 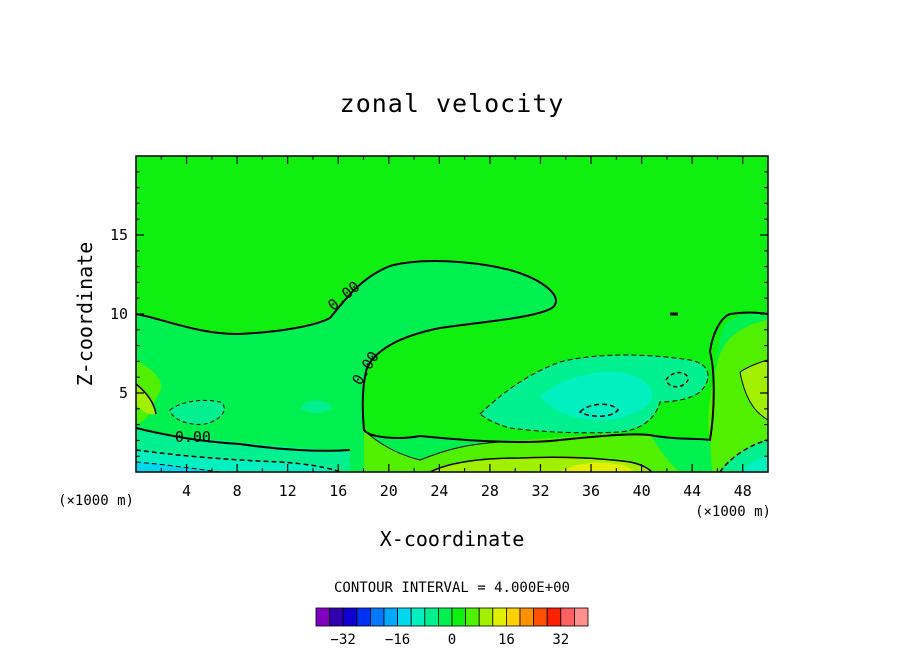 I want to click on colorbar-labels: −32 −16 0 16 32, so click(x=450, y=640).